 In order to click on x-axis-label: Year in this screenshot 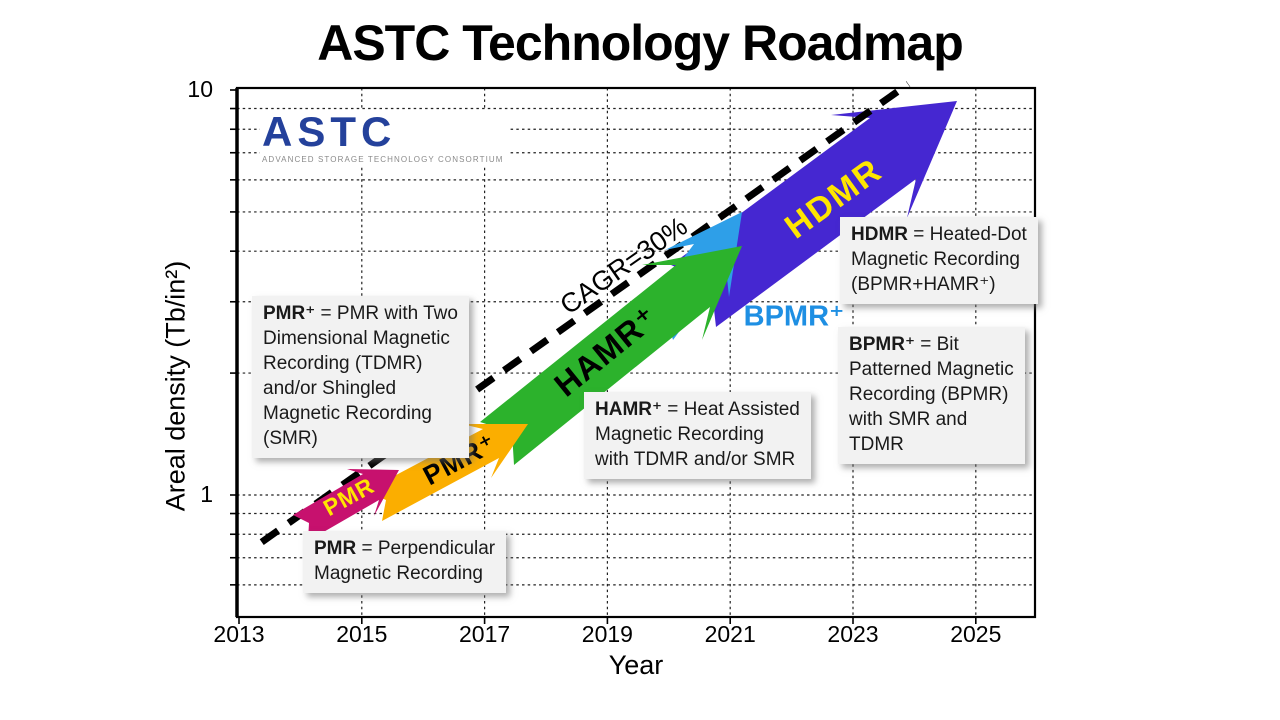, I will do `click(636, 665)`.